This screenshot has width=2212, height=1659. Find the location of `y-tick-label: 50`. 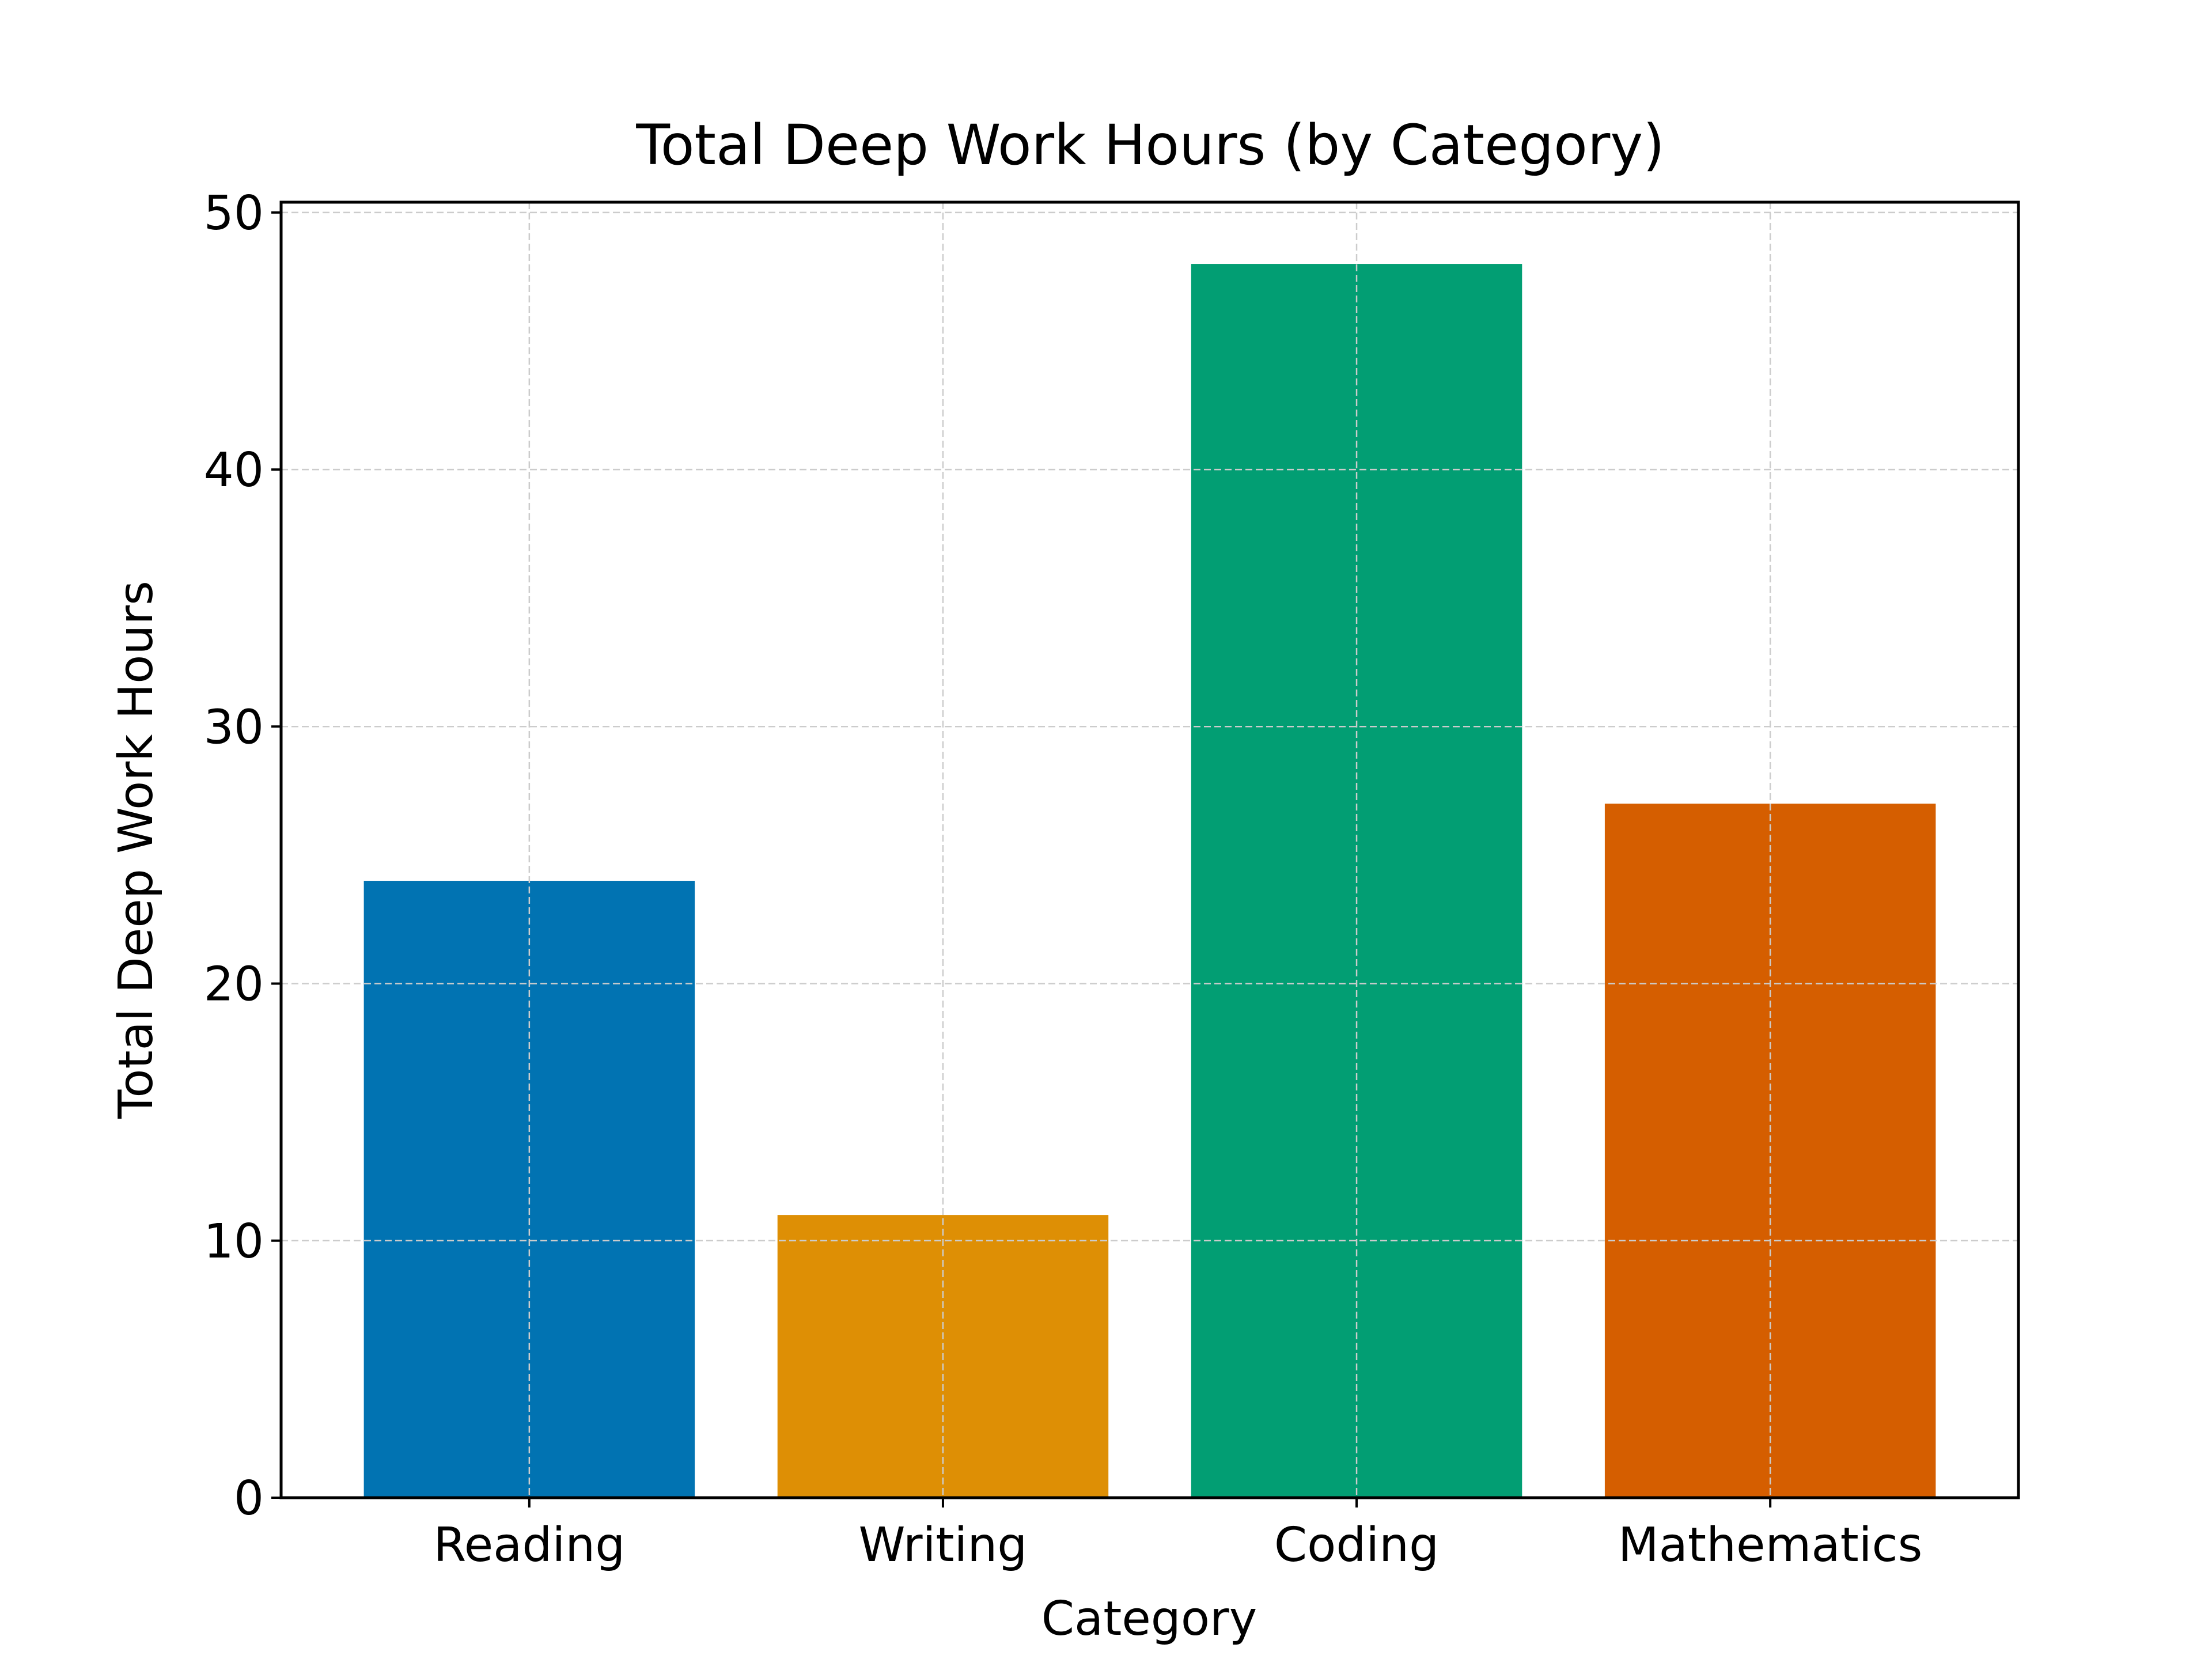

y-tick-label: 50 is located at coordinates (234, 213).